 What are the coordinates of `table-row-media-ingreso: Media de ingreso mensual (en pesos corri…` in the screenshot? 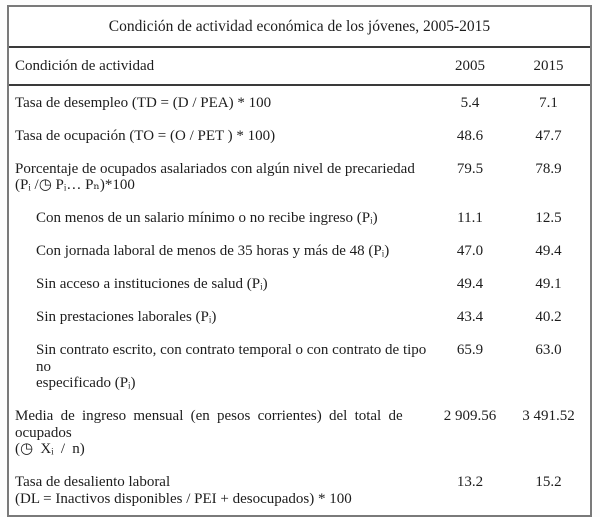 It's located at (299, 433).